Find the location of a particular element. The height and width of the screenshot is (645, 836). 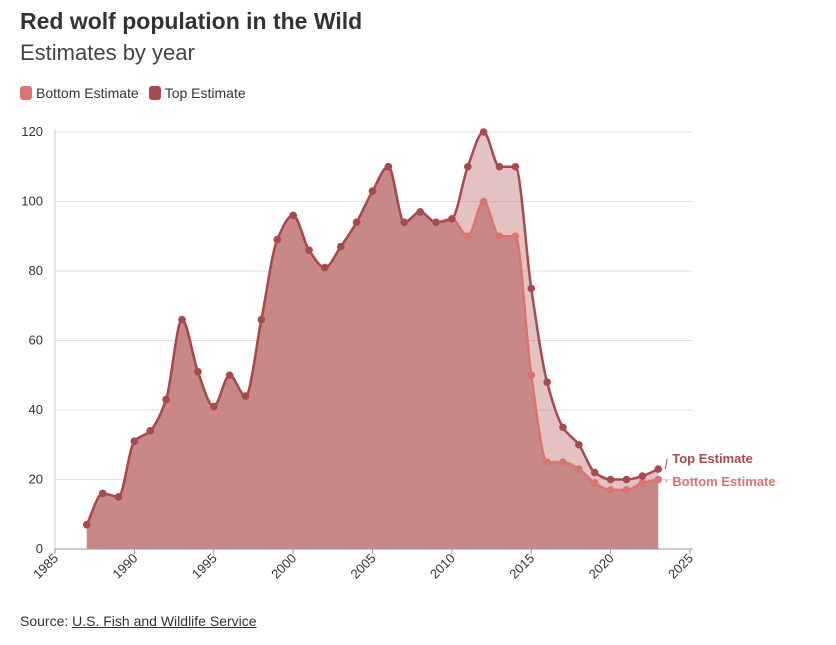

point-top-estimate-1990 is located at coordinates (134, 441).